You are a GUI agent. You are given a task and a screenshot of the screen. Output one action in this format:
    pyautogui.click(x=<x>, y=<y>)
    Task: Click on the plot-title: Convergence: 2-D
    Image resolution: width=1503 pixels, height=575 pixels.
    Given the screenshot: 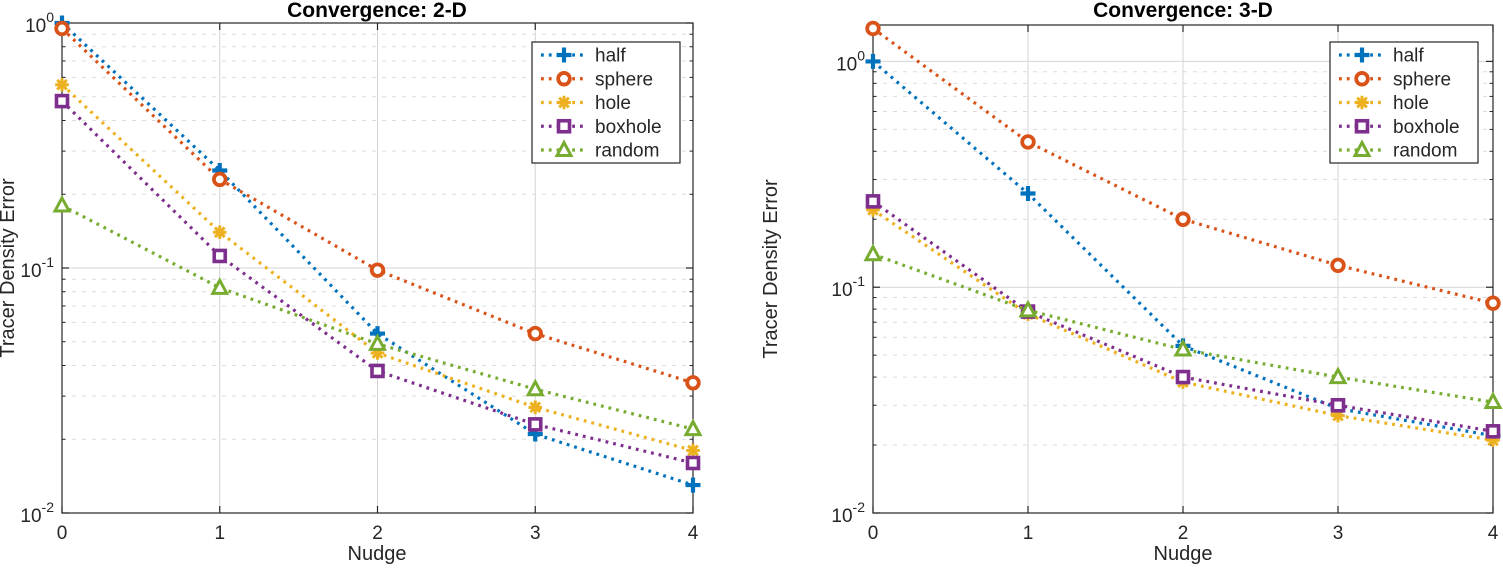 What is the action you would take?
    pyautogui.click(x=377, y=11)
    